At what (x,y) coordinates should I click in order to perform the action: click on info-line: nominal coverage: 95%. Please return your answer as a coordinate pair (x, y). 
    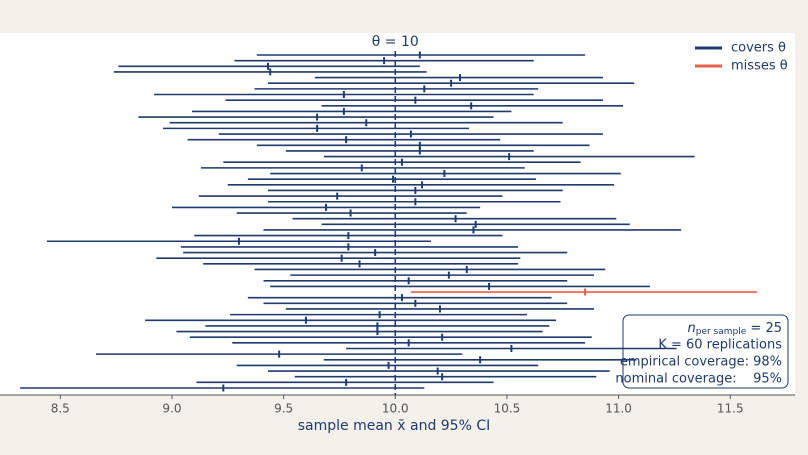
    Looking at the image, I should click on (698, 379).